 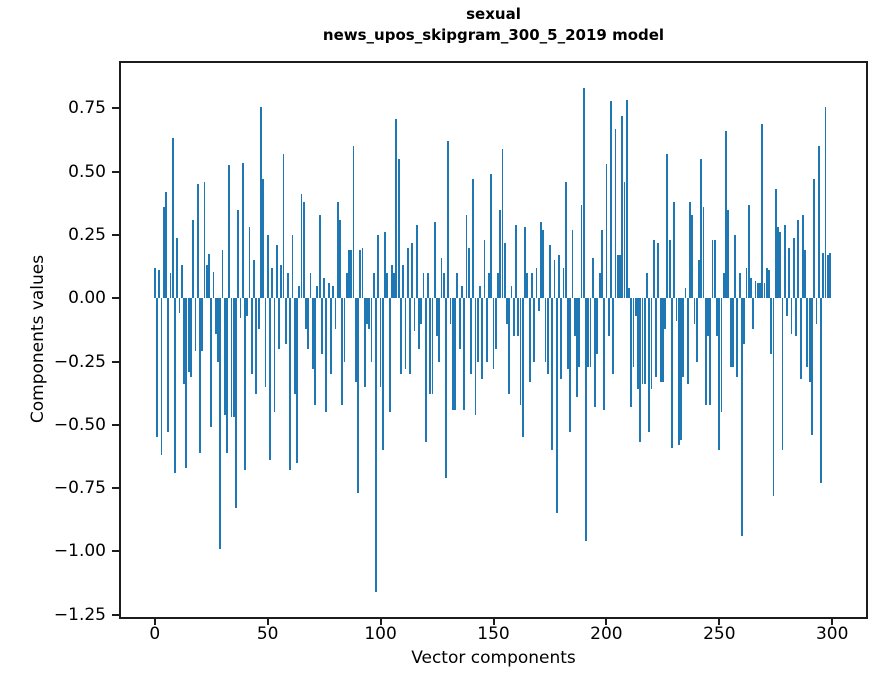 What do you see at coordinates (380, 634) in the screenshot?
I see `x-tick-label: 100` at bounding box center [380, 634].